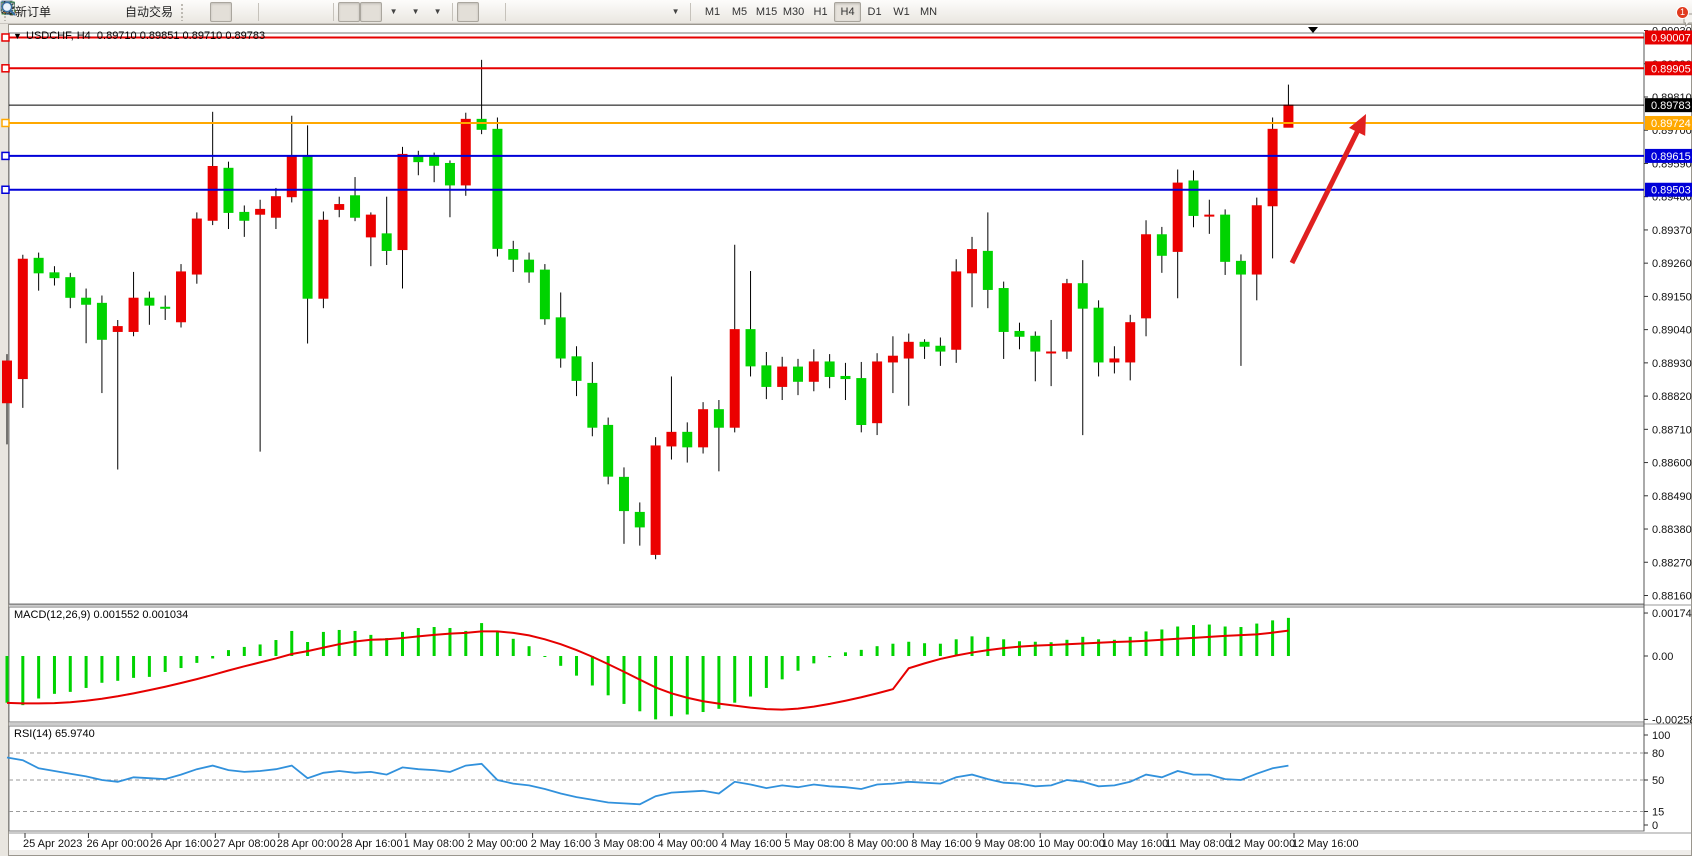 The image size is (1692, 856). What do you see at coordinates (712, 11) in the screenshot?
I see `tab-timeframe-M1: M1` at bounding box center [712, 11].